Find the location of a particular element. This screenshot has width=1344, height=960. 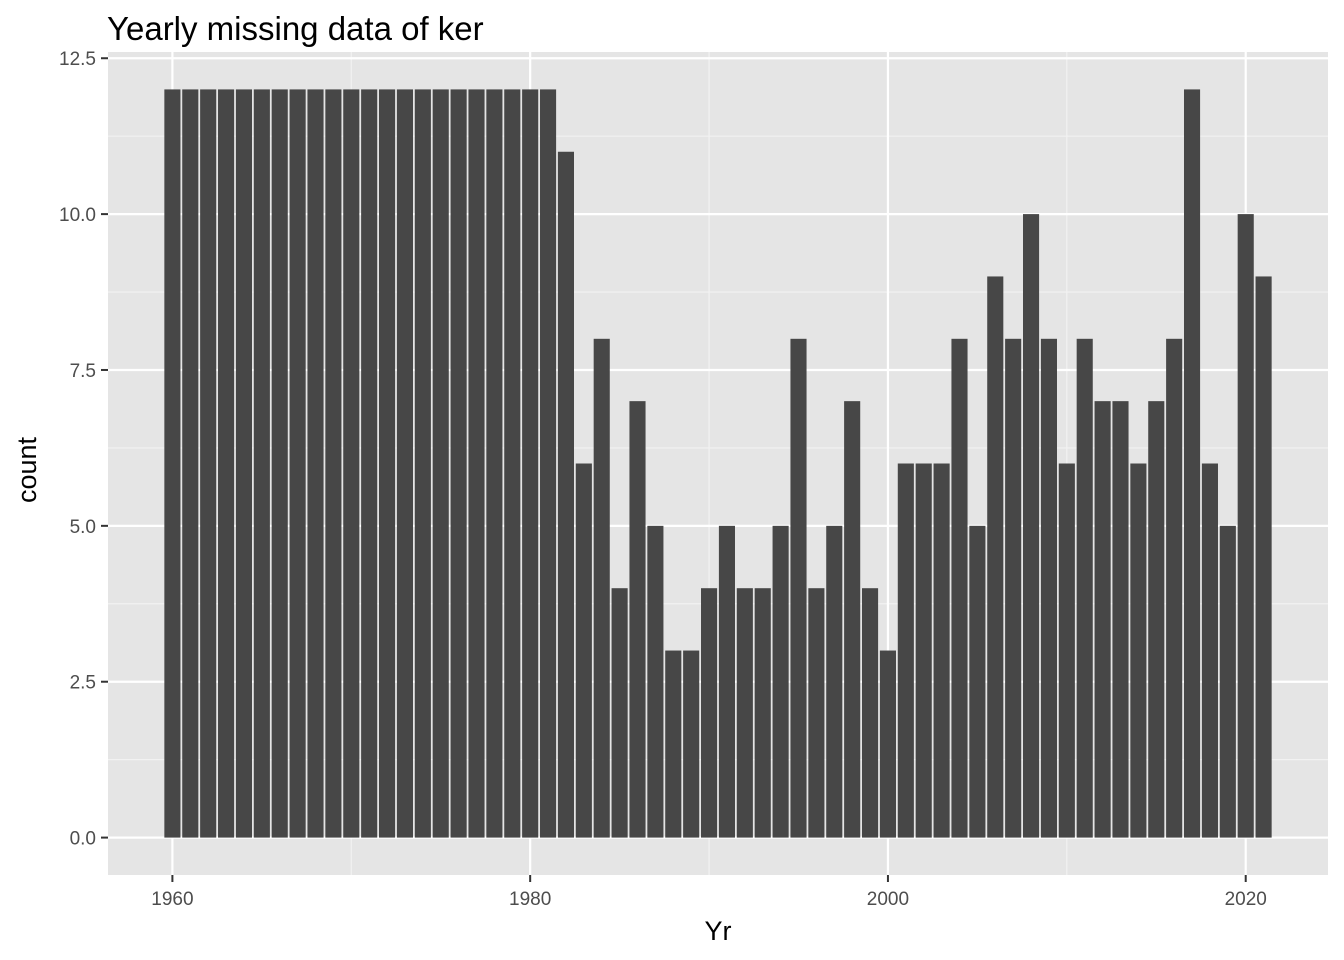

y-axis: 0.0 2.5 5.0 7.5 10.0 12.5 is located at coordinates (83, 449).